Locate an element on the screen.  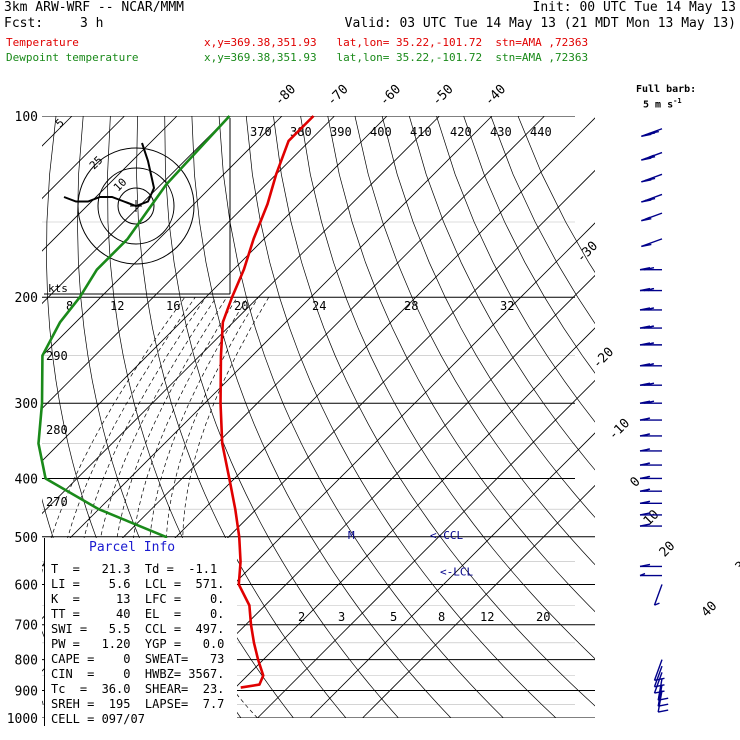
theta-label: 400 is located at coordinates (381, 132).